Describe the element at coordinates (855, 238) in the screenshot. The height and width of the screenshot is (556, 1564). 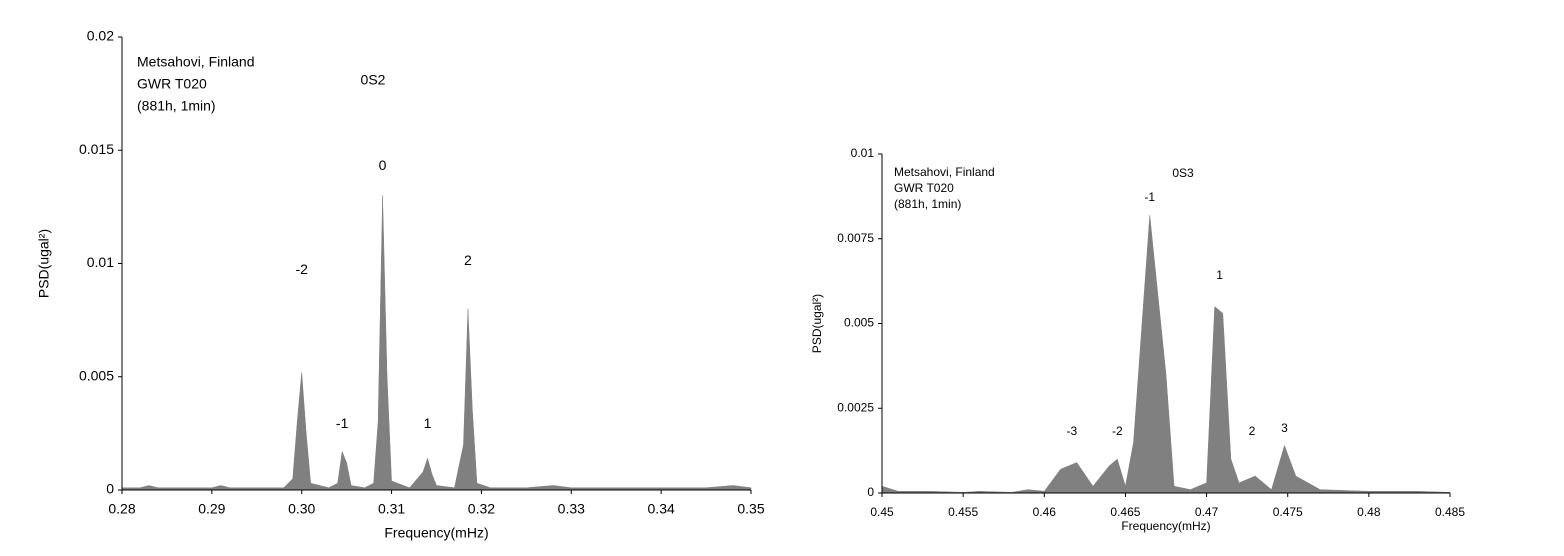
I see `y-tick-label: 0.0075` at that location.